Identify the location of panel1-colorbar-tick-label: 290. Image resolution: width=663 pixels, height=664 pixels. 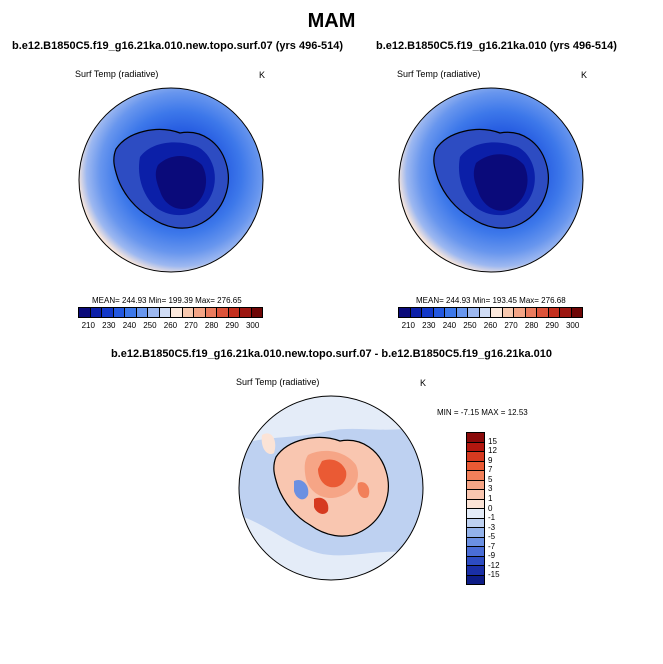
(232, 325).